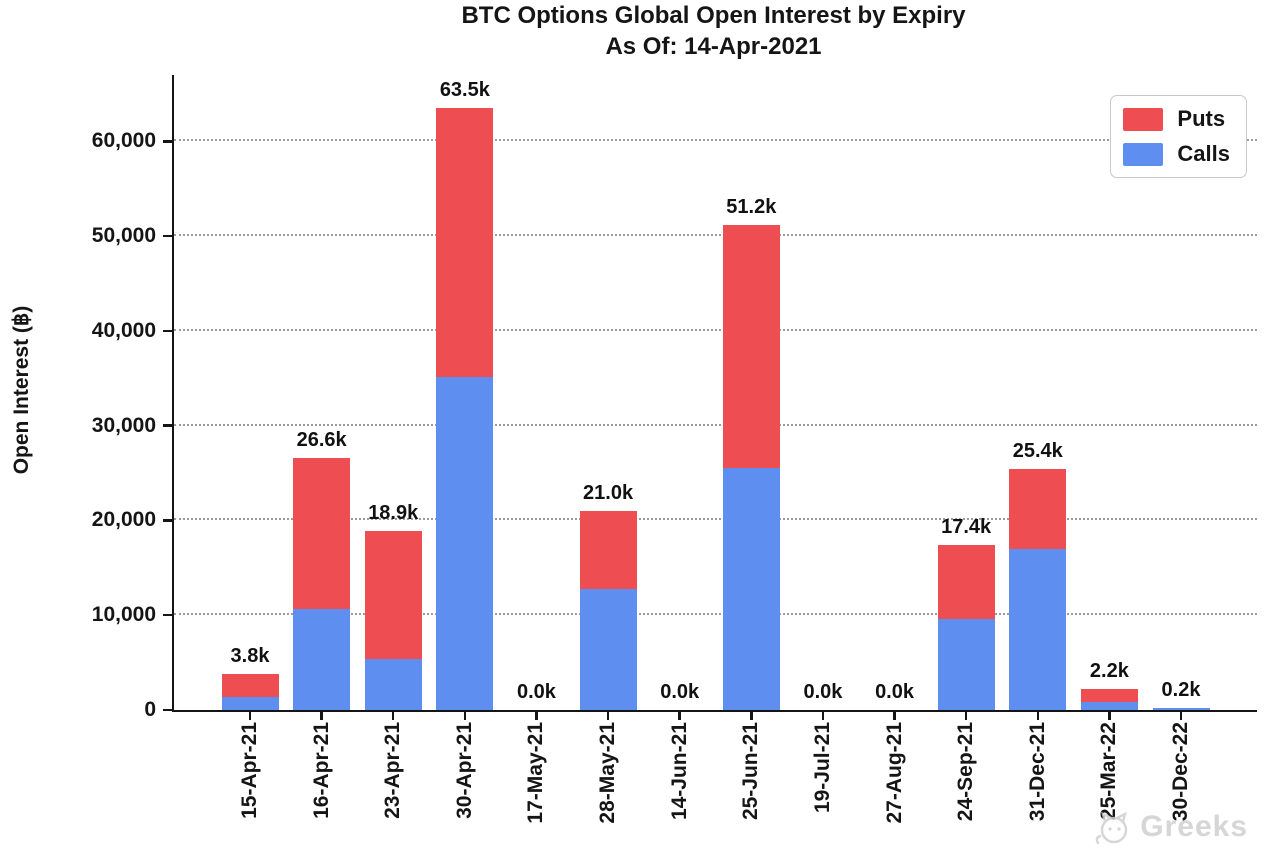 This screenshot has height=854, width=1280. Describe the element at coordinates (713, 46) in the screenshot. I see `chart-title-line2: As Of: 14-Apr-2021` at that location.